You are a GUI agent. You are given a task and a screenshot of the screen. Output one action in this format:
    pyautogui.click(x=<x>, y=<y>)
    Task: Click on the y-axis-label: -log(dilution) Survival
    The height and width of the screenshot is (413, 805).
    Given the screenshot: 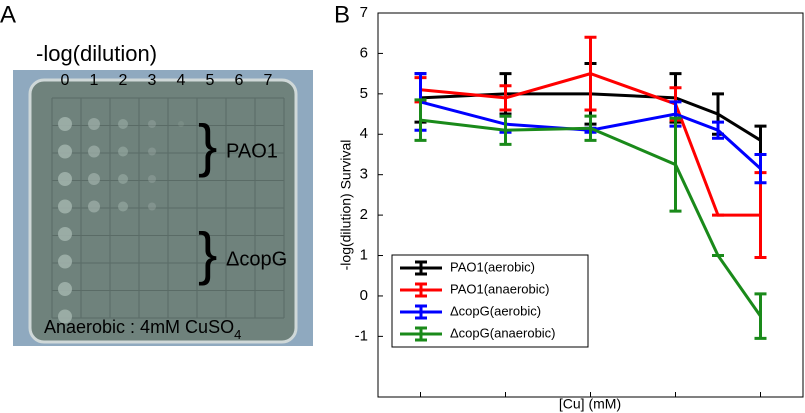 What is the action you would take?
    pyautogui.click(x=346, y=205)
    